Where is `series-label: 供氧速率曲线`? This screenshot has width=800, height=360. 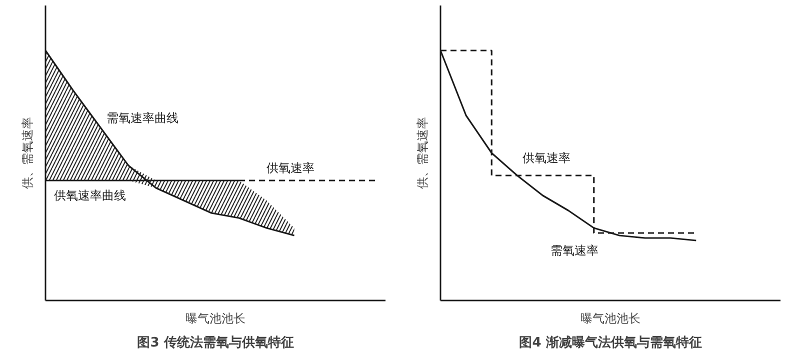 series-label: 供氧速率曲线 is located at coordinates (90, 195).